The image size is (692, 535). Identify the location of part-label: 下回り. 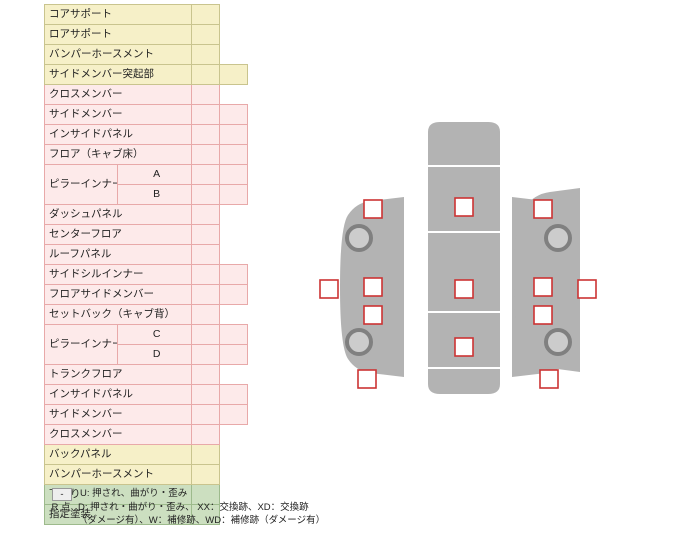
(118, 494).